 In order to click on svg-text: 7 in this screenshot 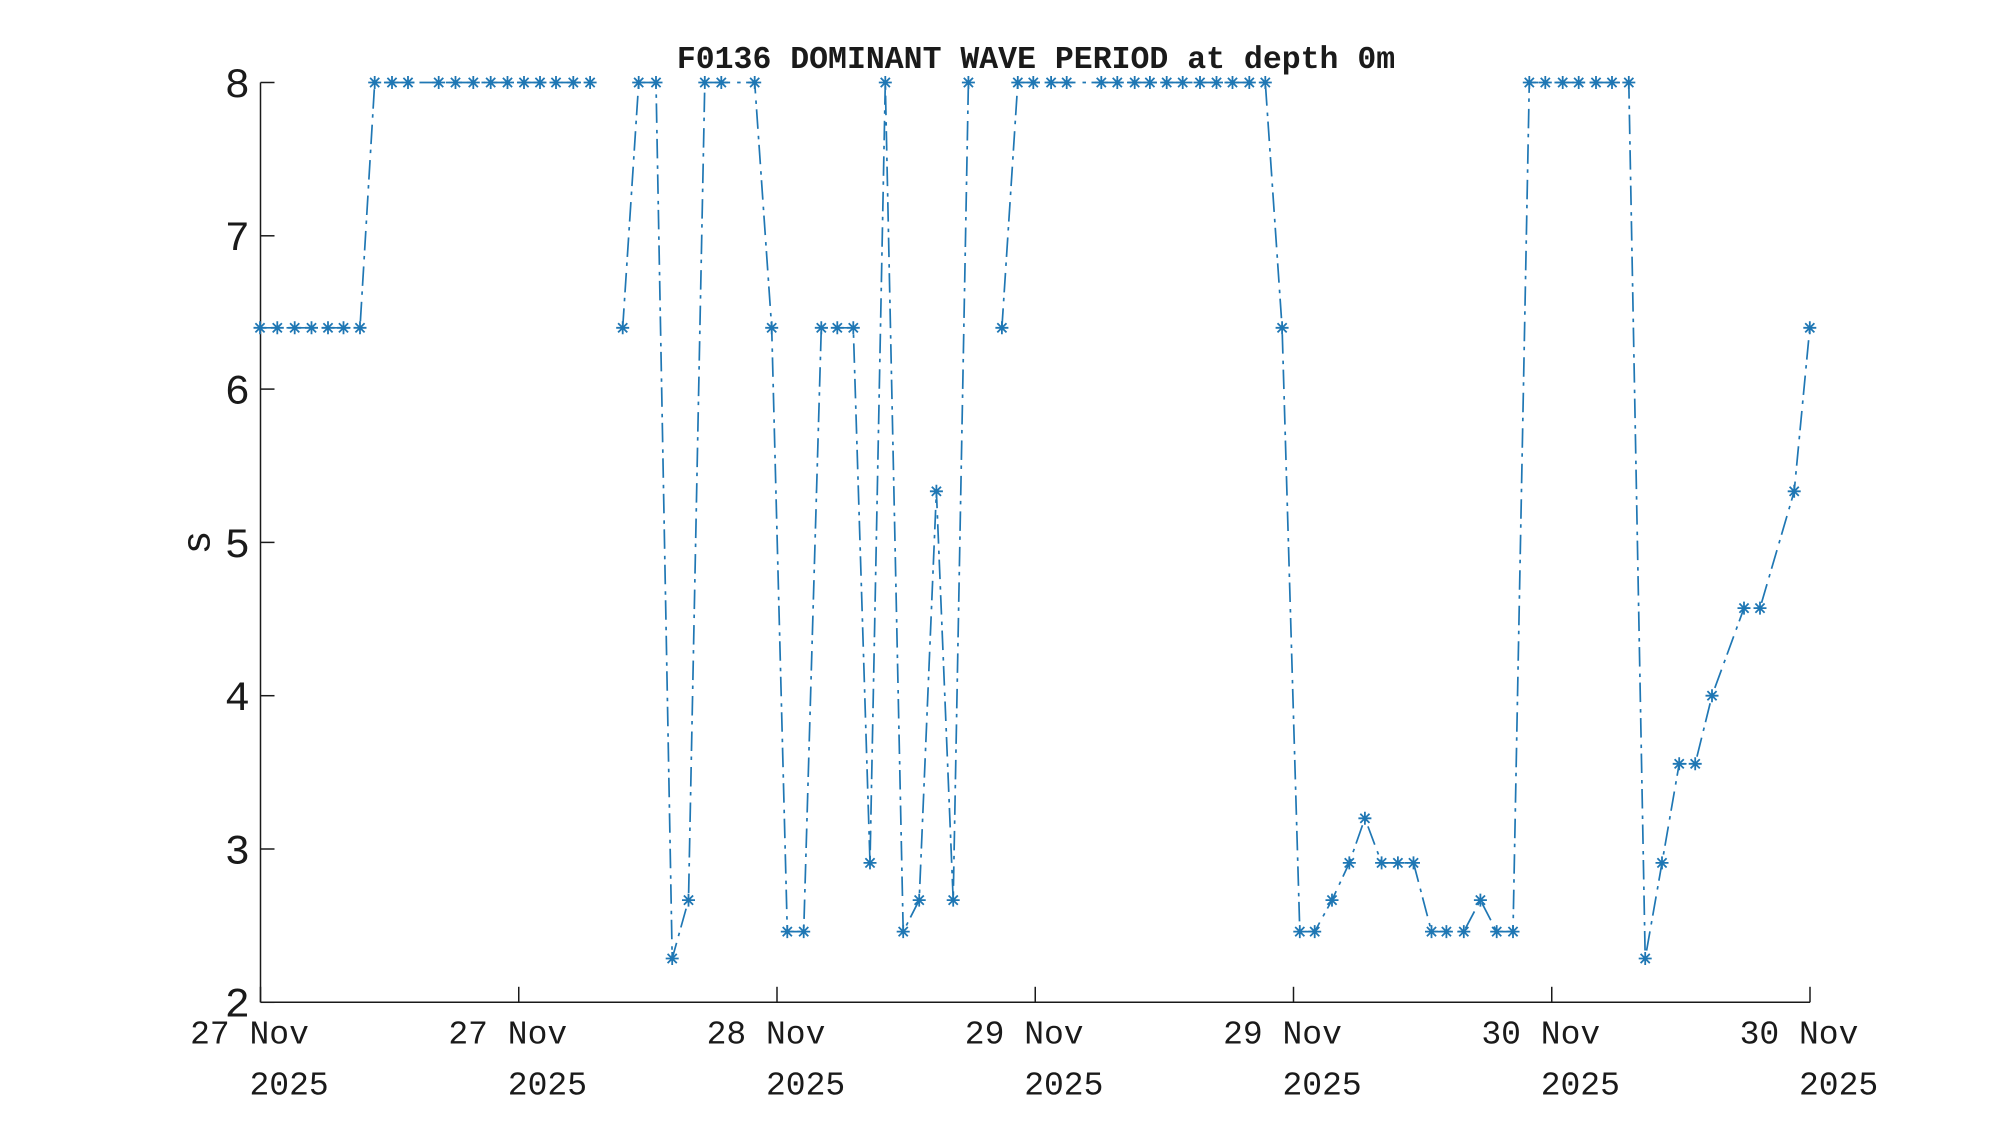, I will do `click(237, 239)`.